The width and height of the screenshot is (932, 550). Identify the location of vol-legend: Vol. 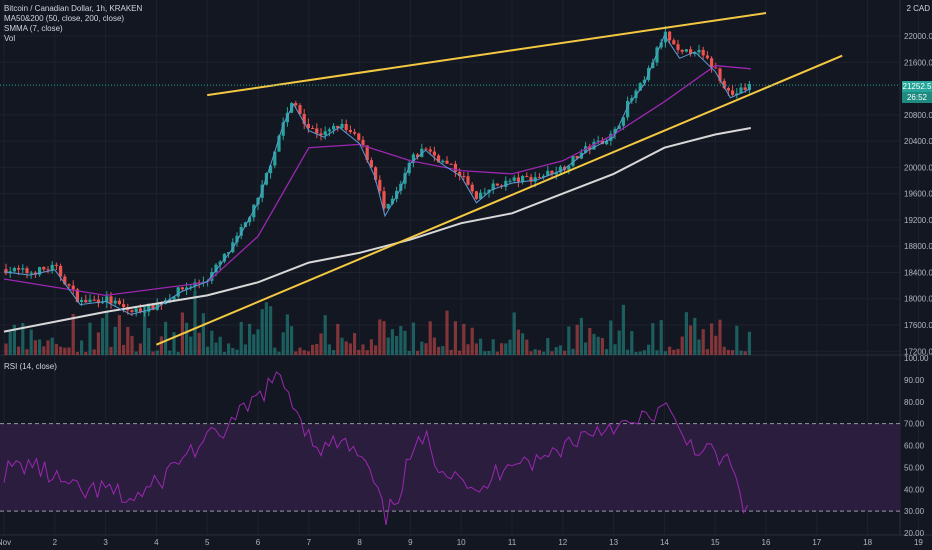
(10, 38).